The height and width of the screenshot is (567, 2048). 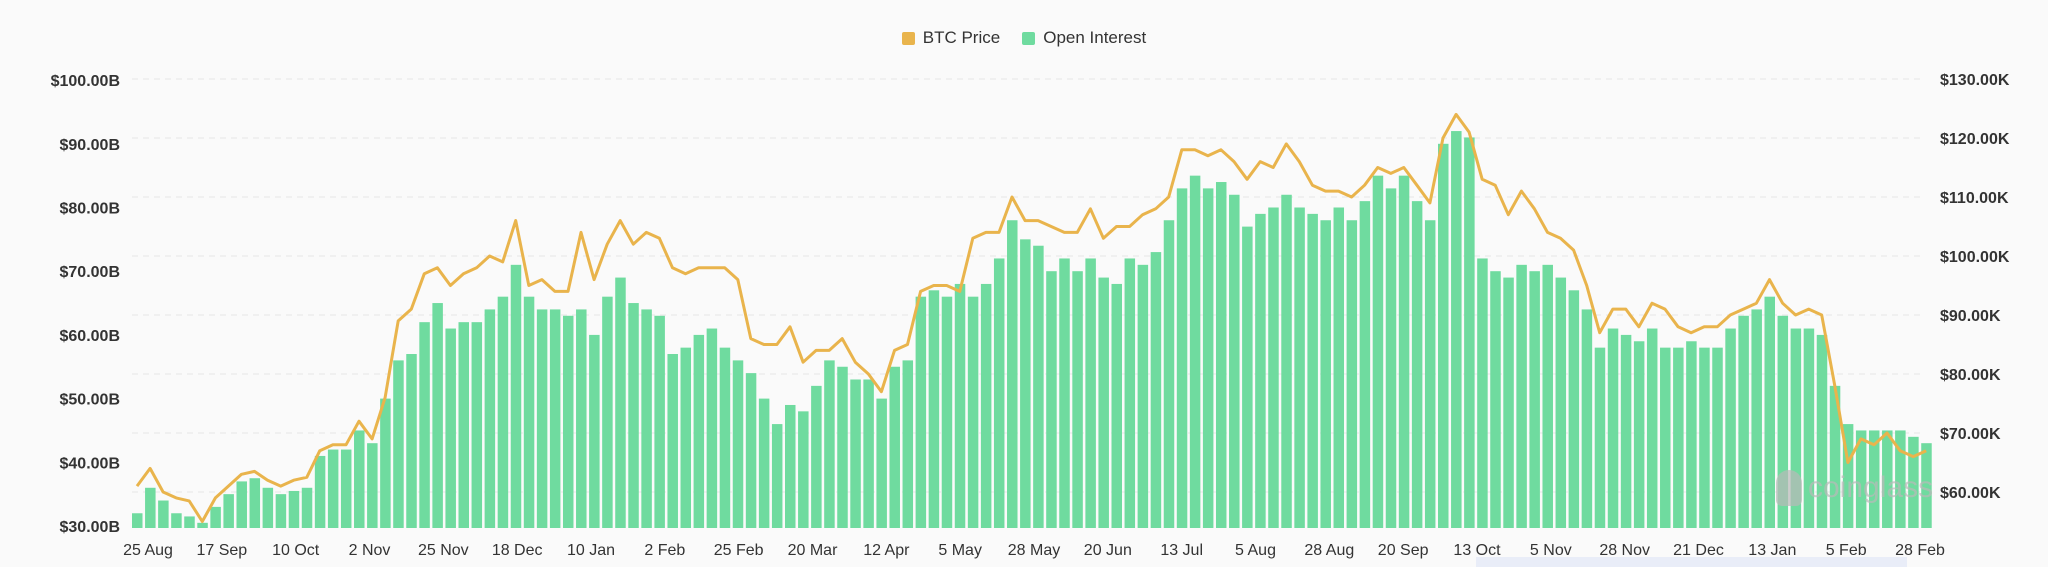 I want to click on x-axis-tick: 28 Aug, so click(x=1329, y=550).